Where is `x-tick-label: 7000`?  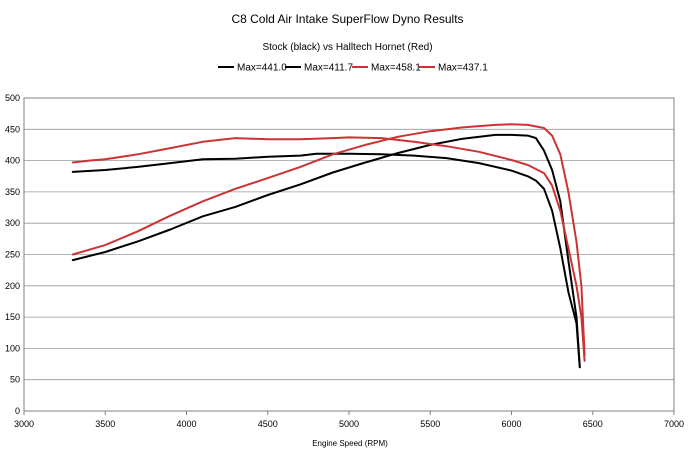 x-tick-label: 7000 is located at coordinates (674, 424).